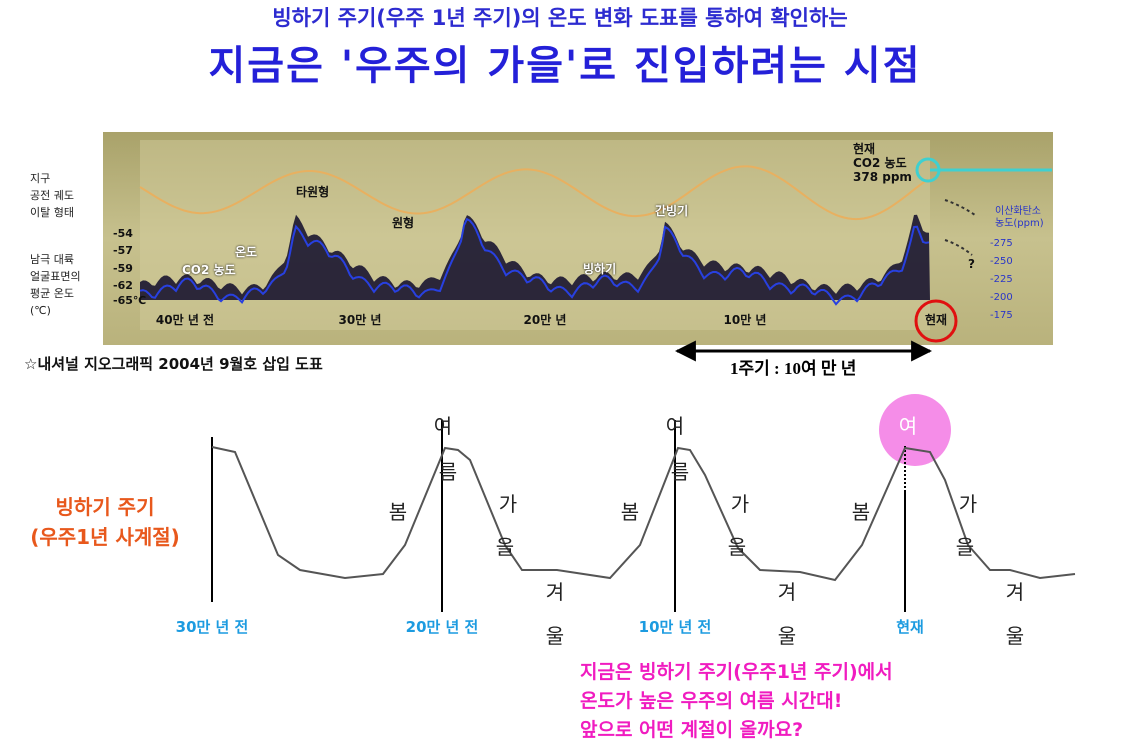 The width and height of the screenshot is (1124, 753). I want to click on figure-curves, so click(534, 235).